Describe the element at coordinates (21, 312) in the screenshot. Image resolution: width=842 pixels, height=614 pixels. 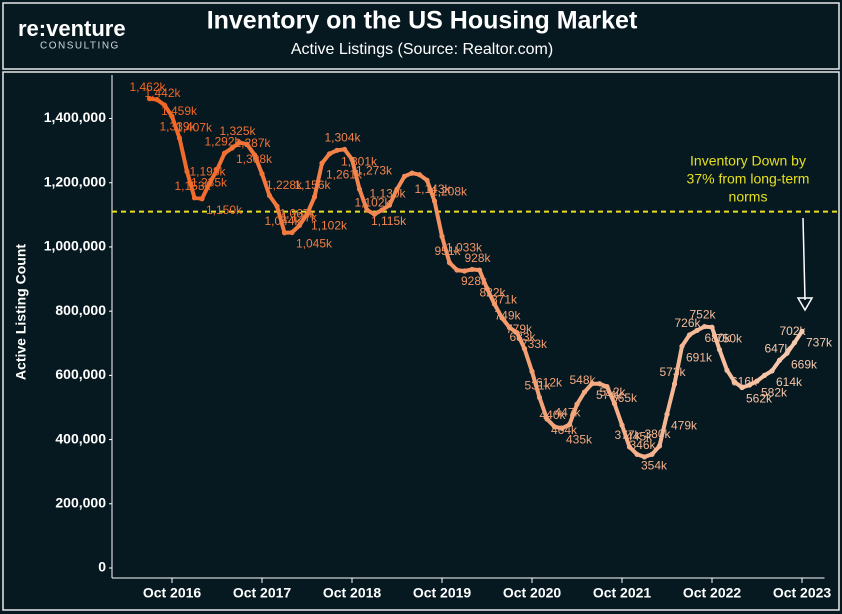
I see `y-axis-label: Active Listing Count` at that location.